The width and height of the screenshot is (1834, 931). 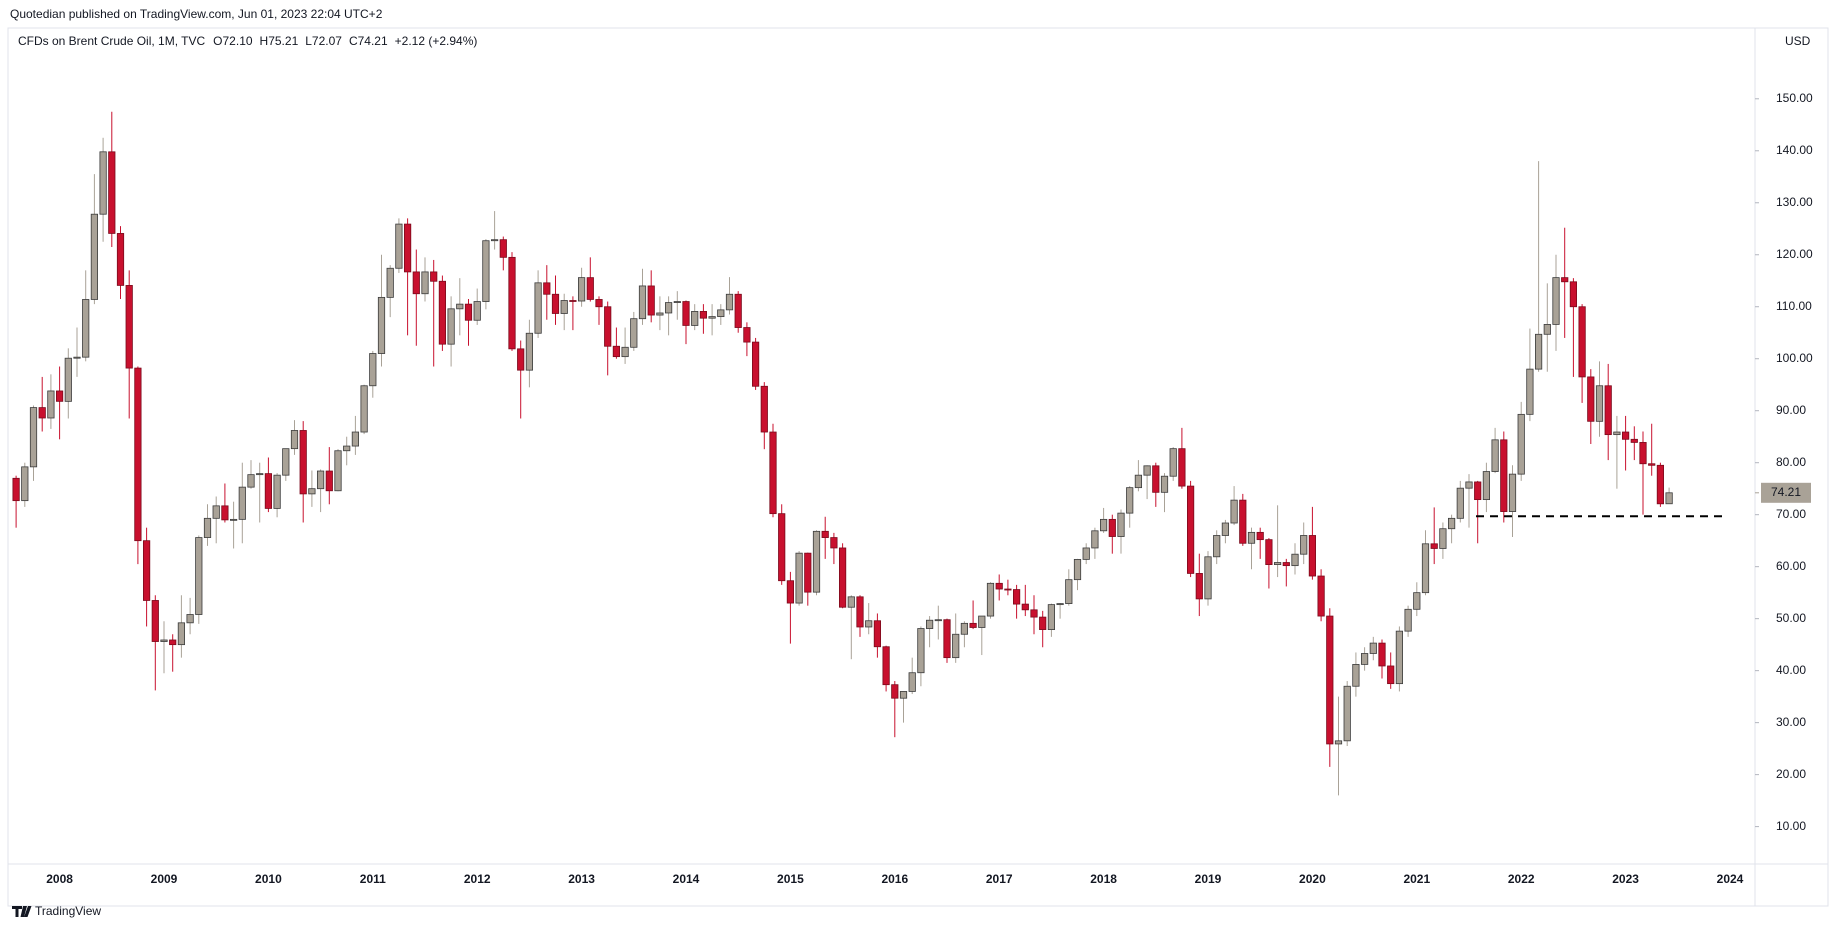 I want to click on y-tick-label: 150.00, so click(x=1794, y=98).